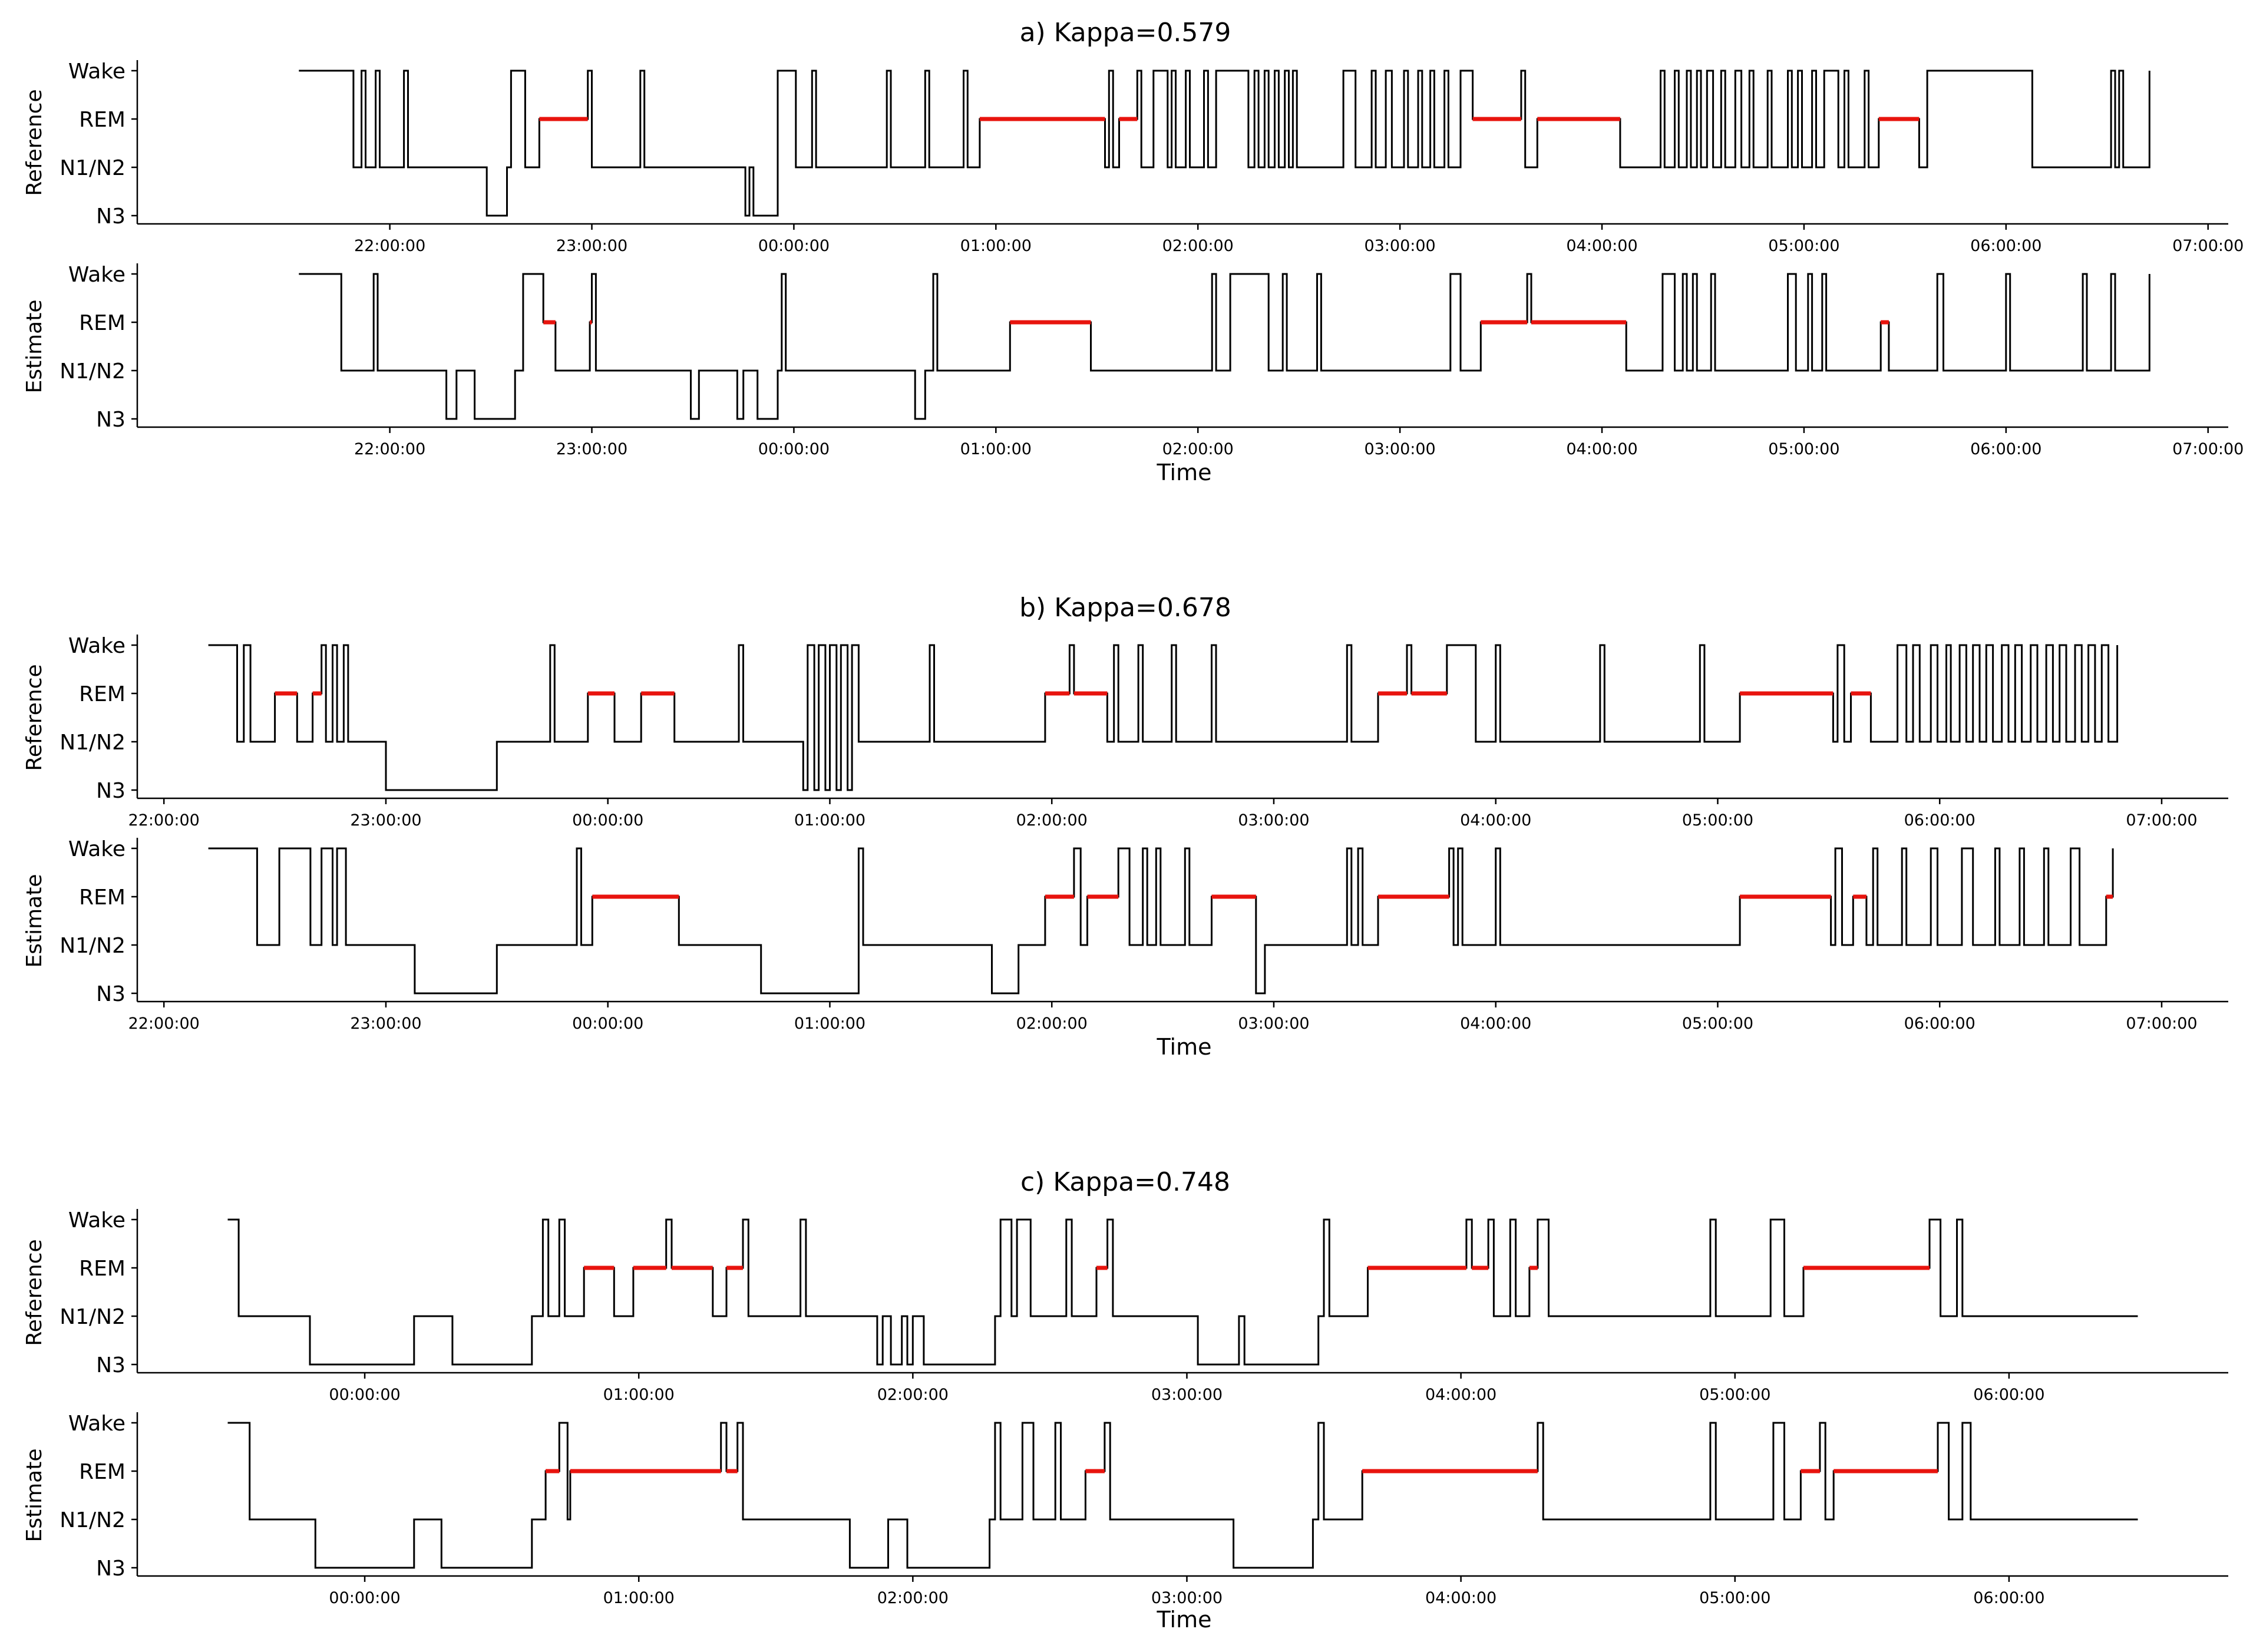  I want to click on panel-a-reference-ylabel: Reference, so click(34, 142).